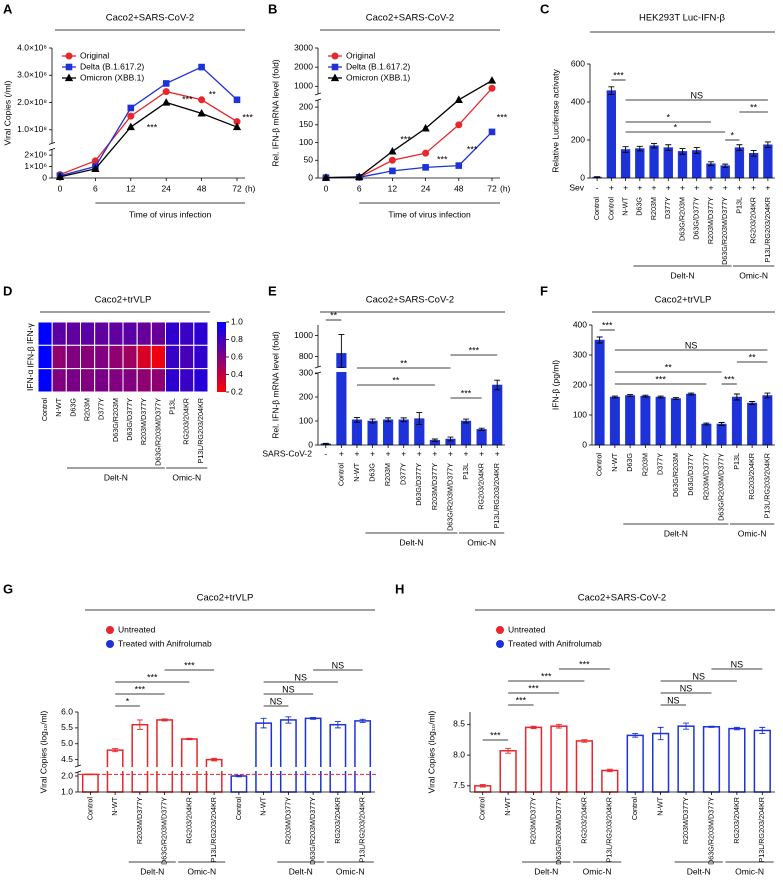 Image resolution: width=783 pixels, height=882 pixels. I want to click on x-tick-label: 72, so click(492, 188).